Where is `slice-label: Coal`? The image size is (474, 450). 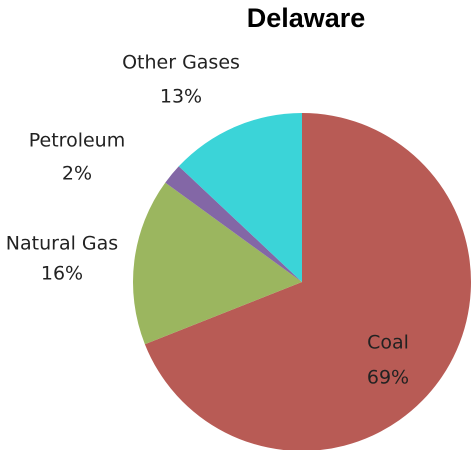 slice-label: Coal is located at coordinates (388, 343).